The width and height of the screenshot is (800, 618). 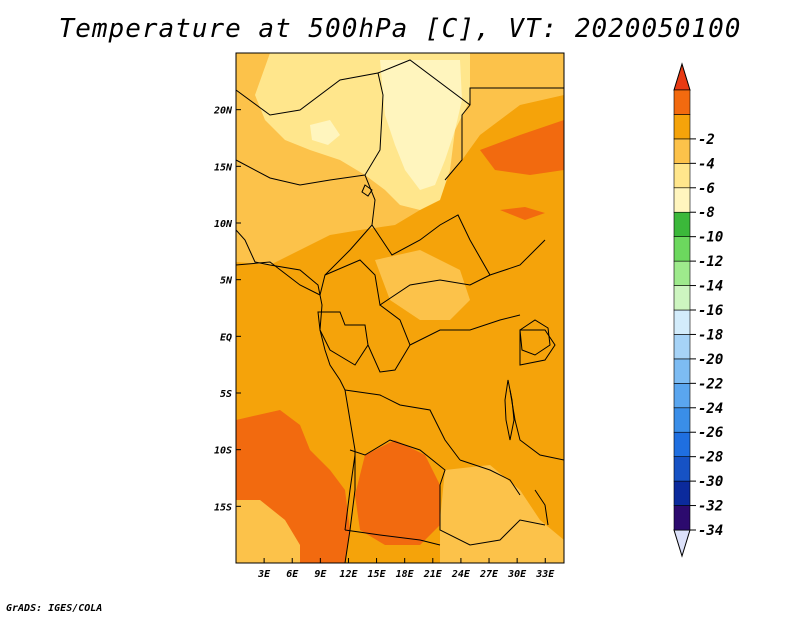 What do you see at coordinates (421, 125) in the screenshot?
I see `field-coolest-north` at bounding box center [421, 125].